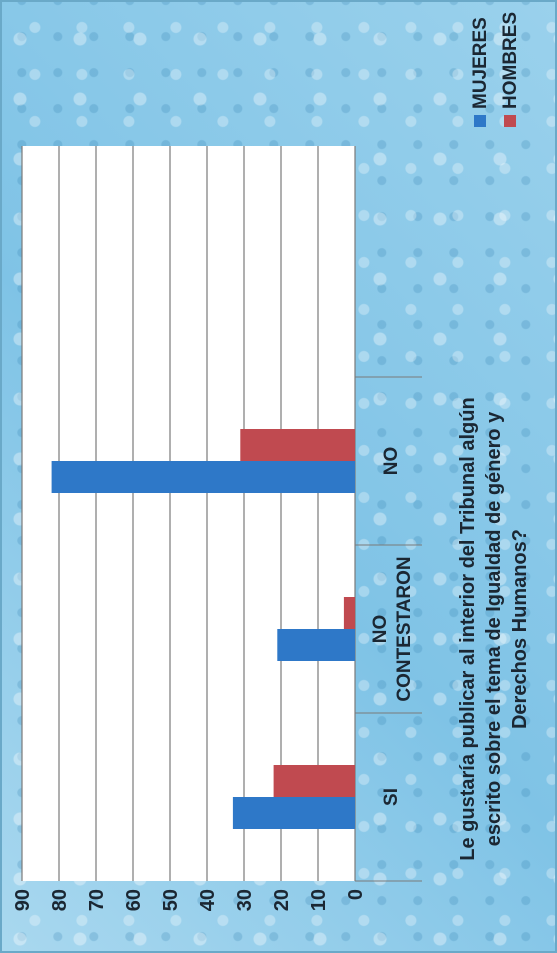 The width and height of the screenshot is (557, 953). I want to click on y-tick-label: 80, so click(60, 900).